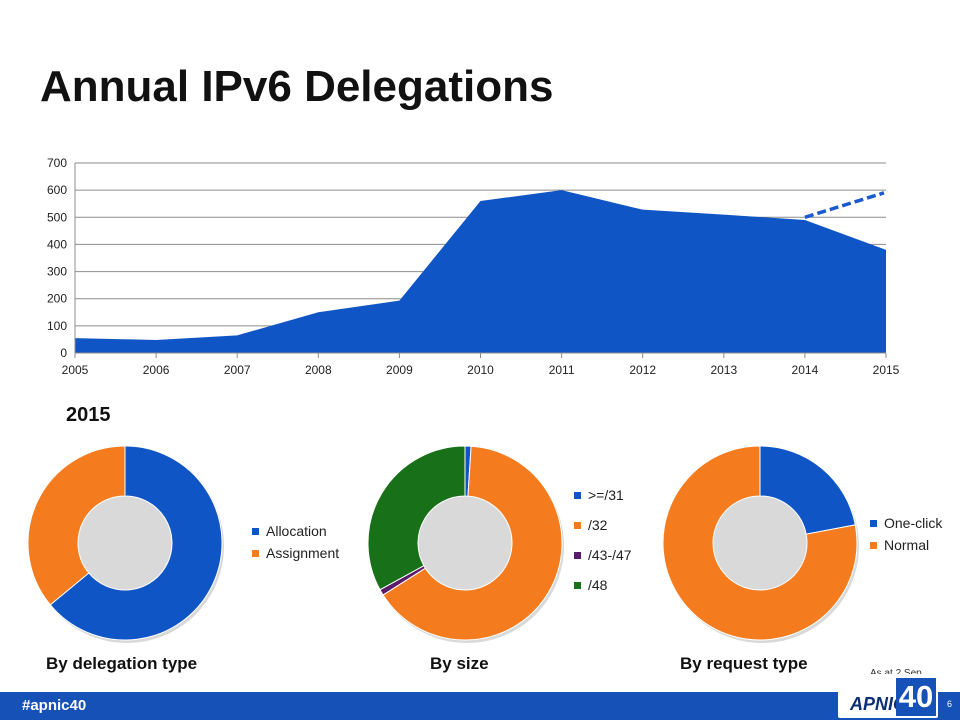 Image resolution: width=960 pixels, height=720 pixels. I want to click on legend-request-type: One-click Normal, so click(906, 534).